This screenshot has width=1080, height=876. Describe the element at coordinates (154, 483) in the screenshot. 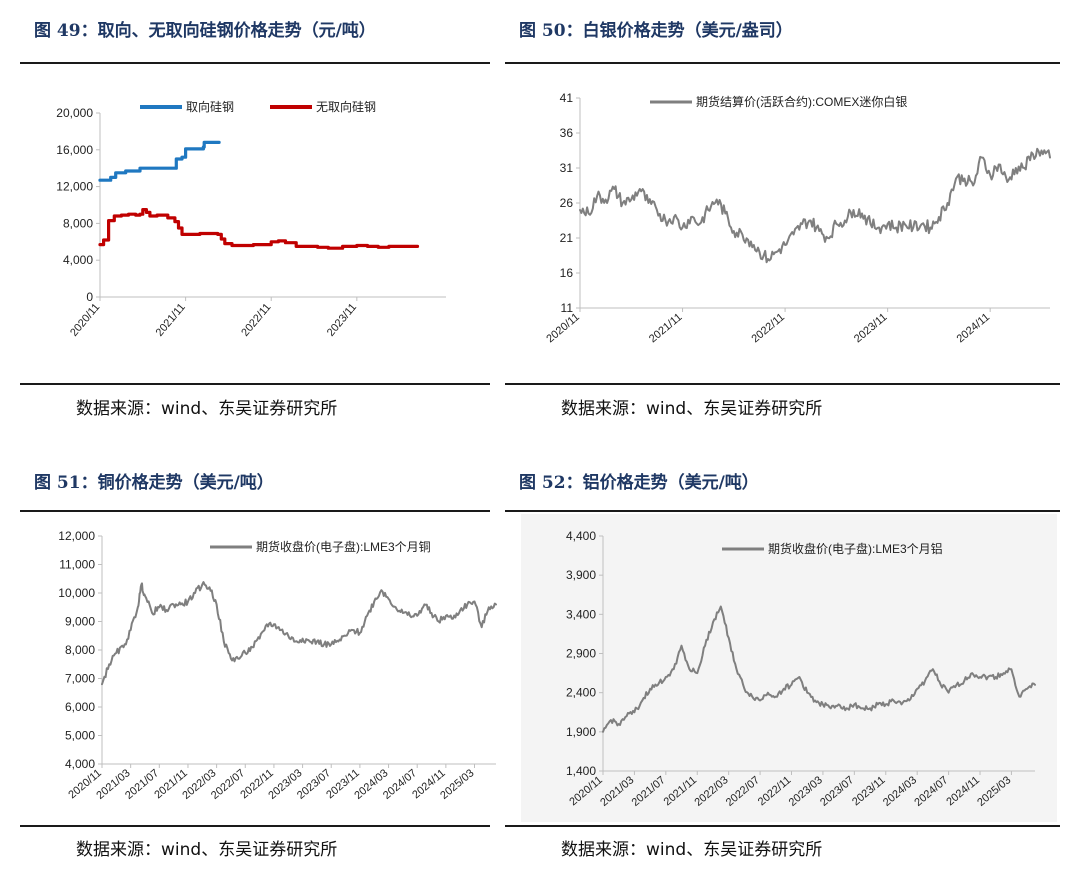

I see `figure-51-title: 图 51：铜价格走势（美元/吨）` at that location.